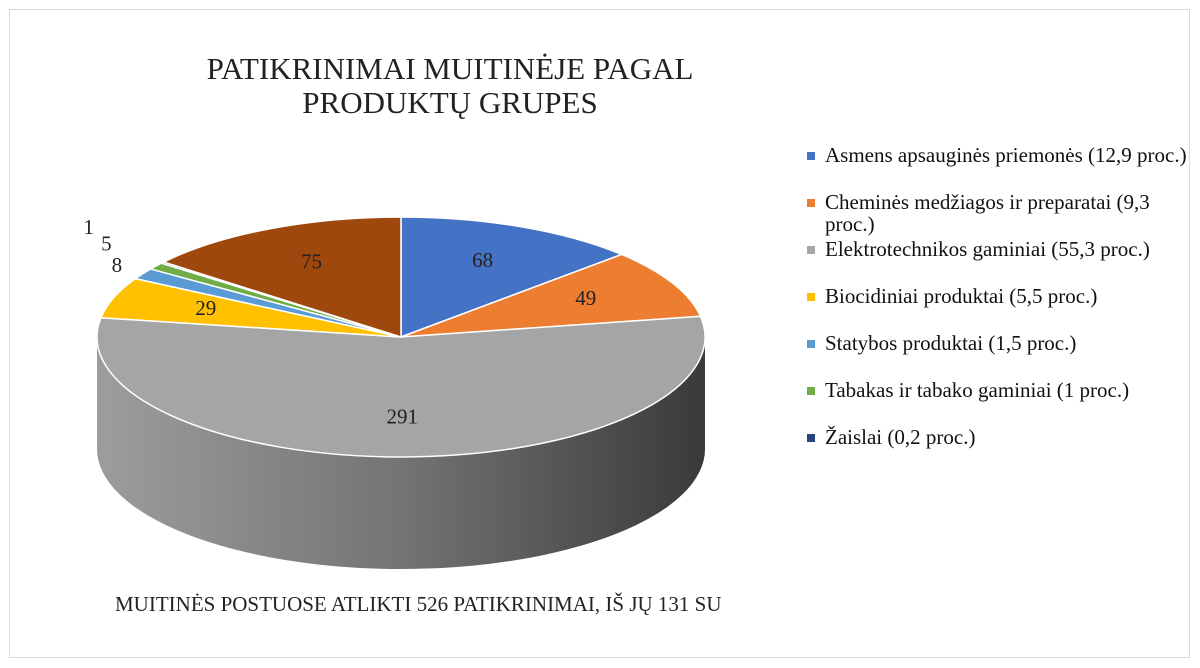 The width and height of the screenshot is (1200, 668). I want to click on legend-item: Asmens apsauginės priemonės (12,9 proc.), so click(997, 166).